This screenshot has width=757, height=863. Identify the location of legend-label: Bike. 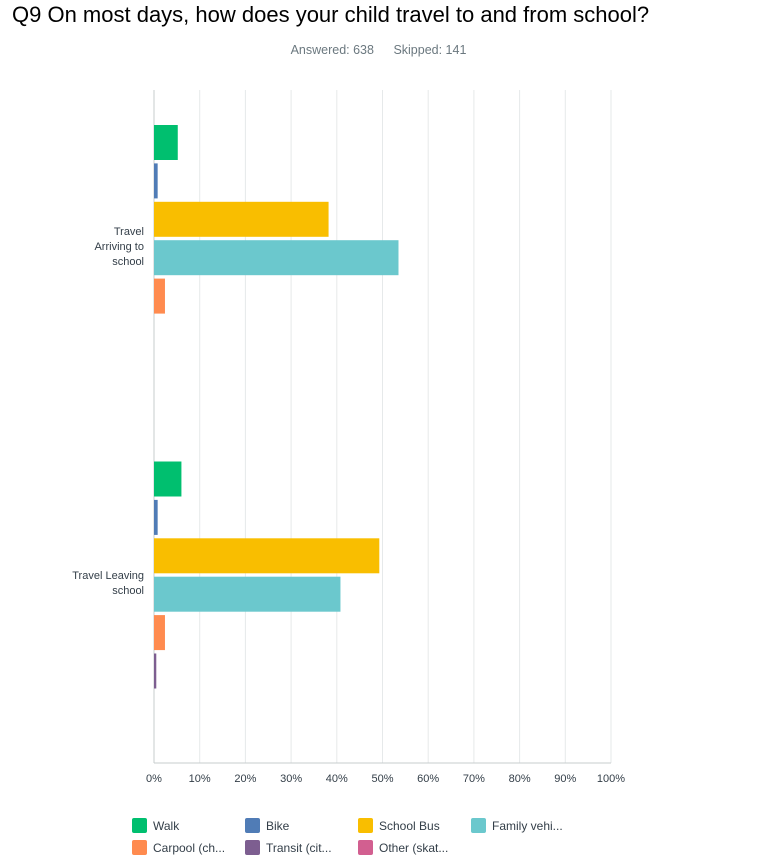
(278, 825).